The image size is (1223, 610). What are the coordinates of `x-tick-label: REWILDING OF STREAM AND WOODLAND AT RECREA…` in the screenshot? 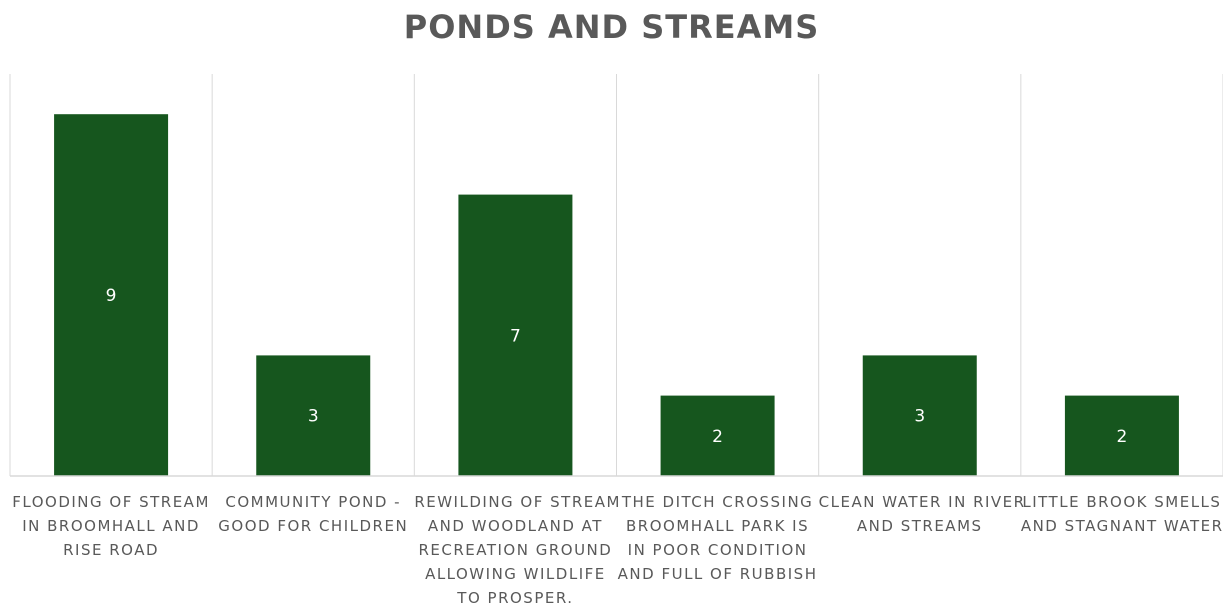 It's located at (517, 550).